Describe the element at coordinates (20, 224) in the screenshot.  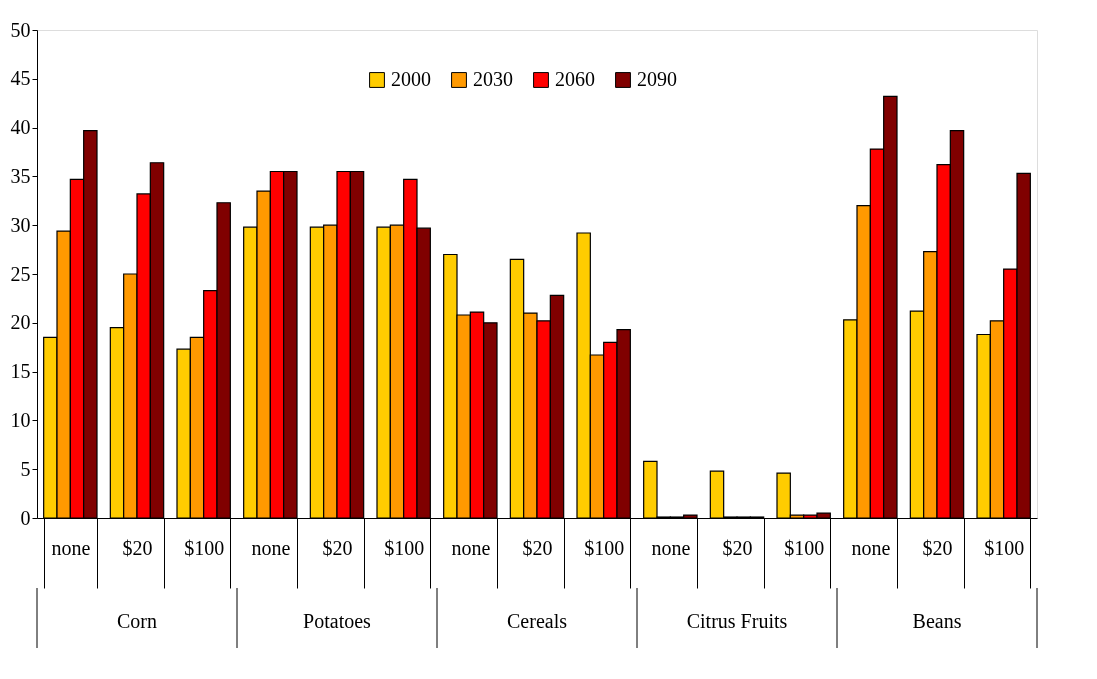
I see `y-tick-label: 30` at that location.